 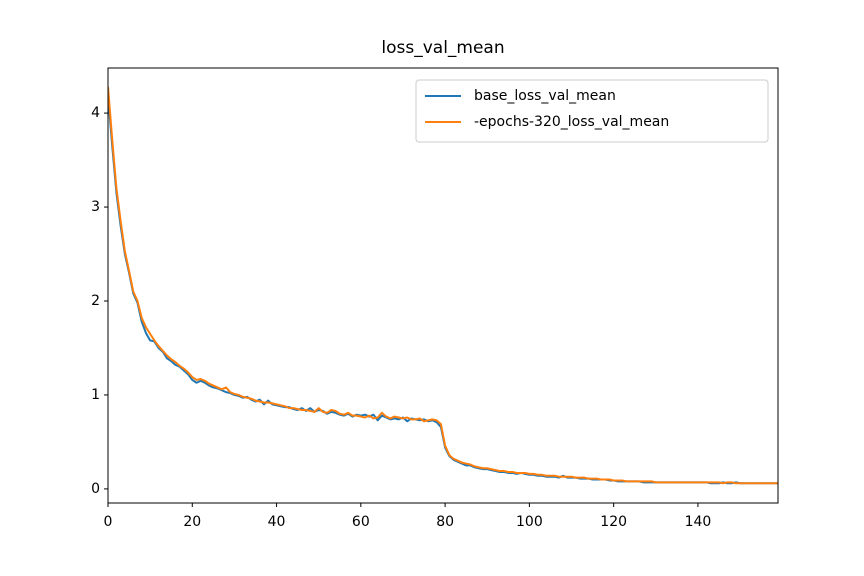 What do you see at coordinates (545, 96) in the screenshot?
I see `legend-label: base_loss_val_mean` at bounding box center [545, 96].